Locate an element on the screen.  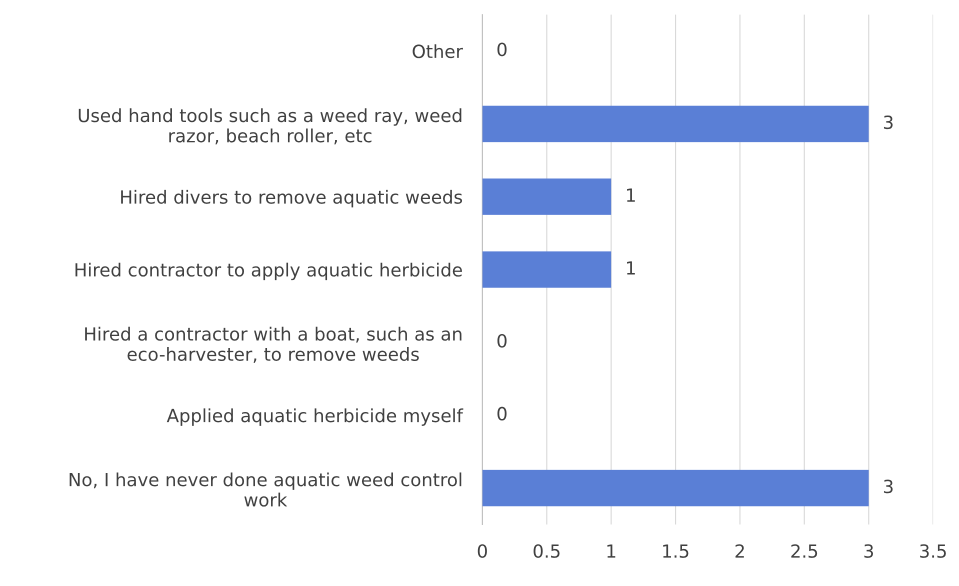
x-tick-label: 1.5 is located at coordinates (675, 551).